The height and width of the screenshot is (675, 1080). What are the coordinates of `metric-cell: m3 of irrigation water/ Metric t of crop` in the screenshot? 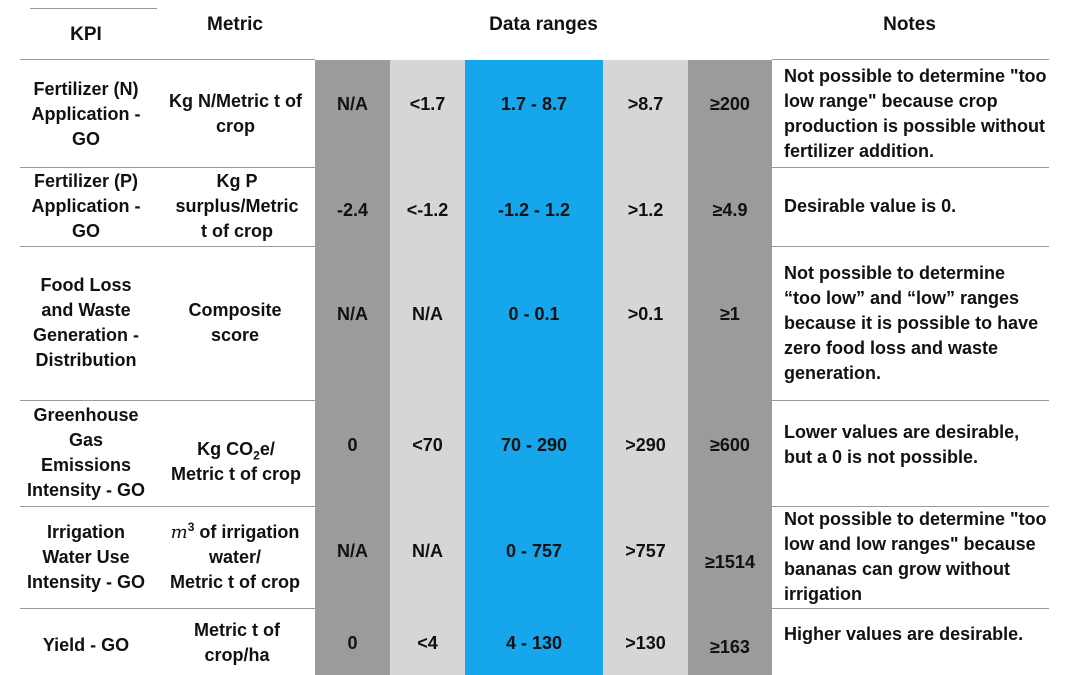 It's located at (235, 557).